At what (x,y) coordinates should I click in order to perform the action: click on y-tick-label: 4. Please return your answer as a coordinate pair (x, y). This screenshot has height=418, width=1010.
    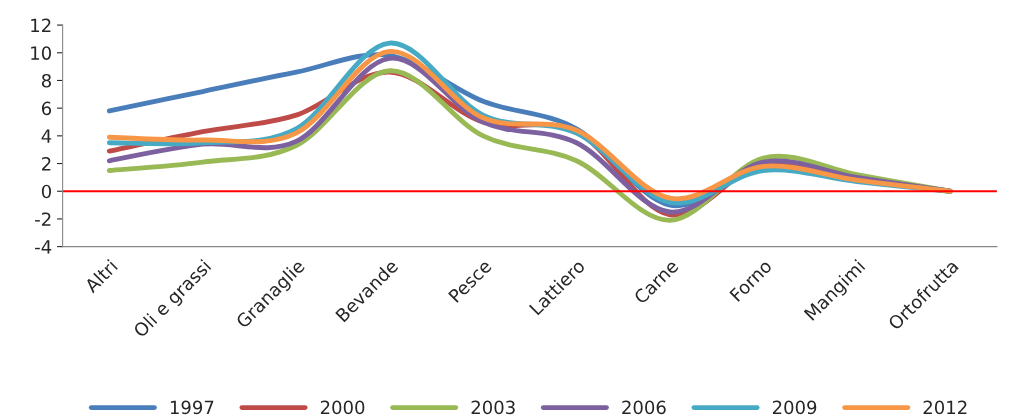
    Looking at the image, I should click on (46, 136).